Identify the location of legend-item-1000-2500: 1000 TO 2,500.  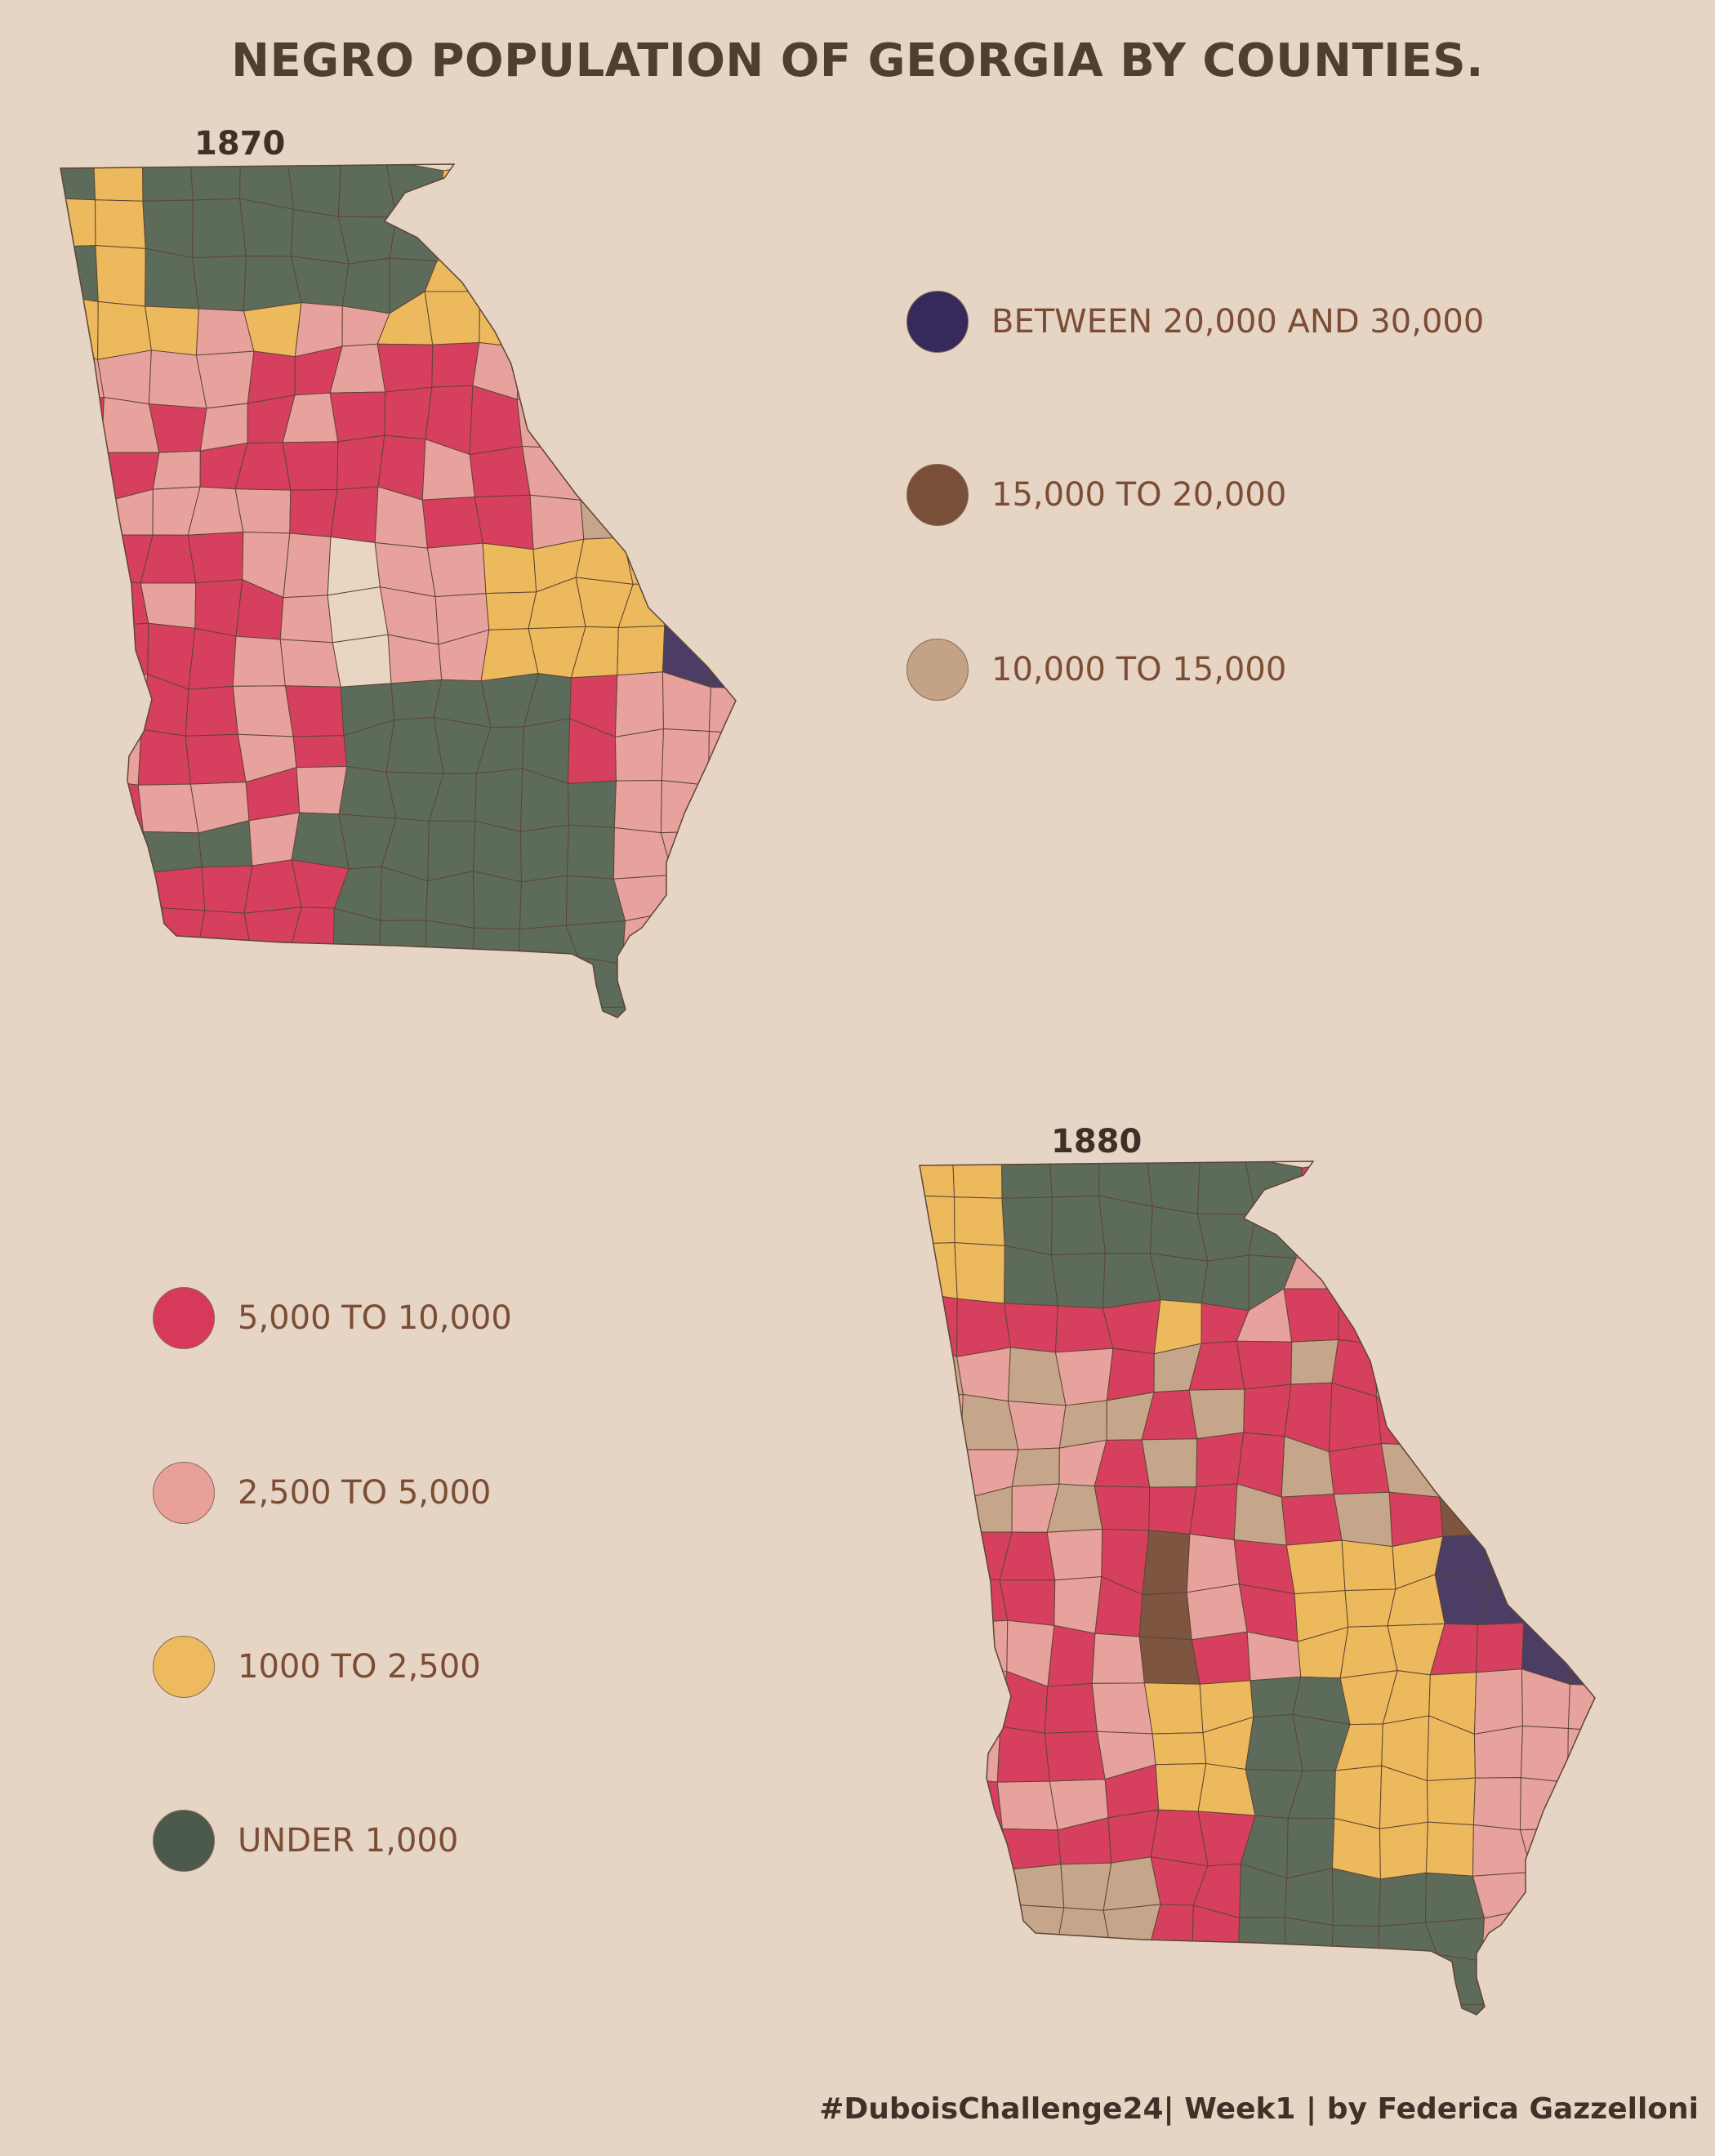
(317, 1666).